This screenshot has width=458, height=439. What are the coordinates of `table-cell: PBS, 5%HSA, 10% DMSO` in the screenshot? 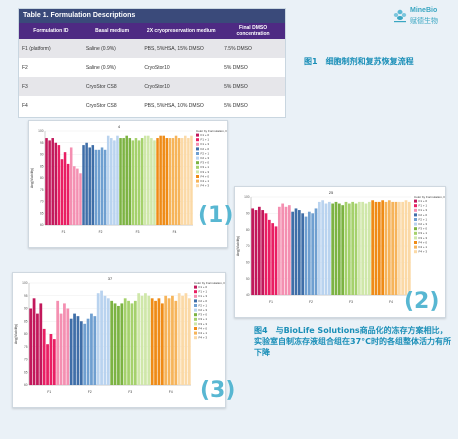 It's located at (181, 105).